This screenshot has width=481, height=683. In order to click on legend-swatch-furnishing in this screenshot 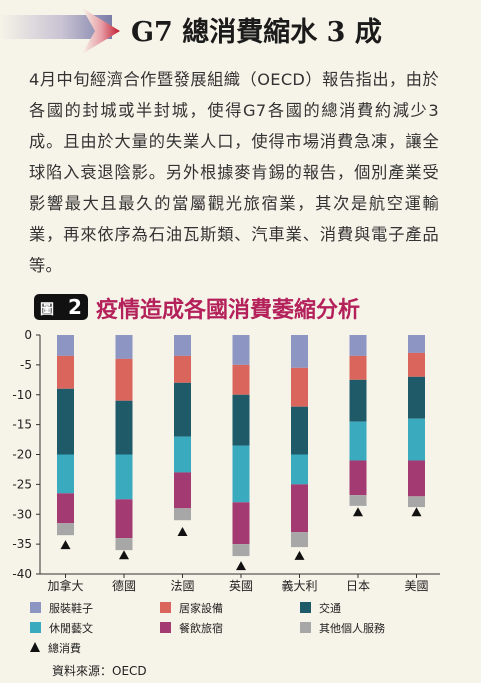, I will do `click(165, 607)`.